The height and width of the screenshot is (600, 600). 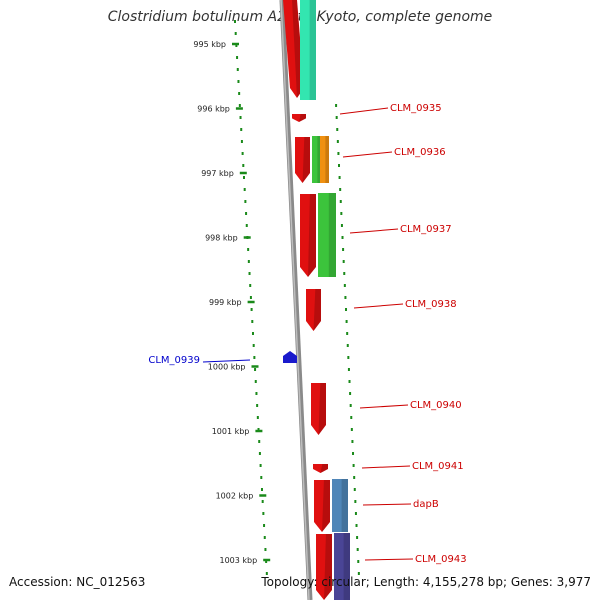 I want to click on gene-label: CLM_0936, so click(x=420, y=152).